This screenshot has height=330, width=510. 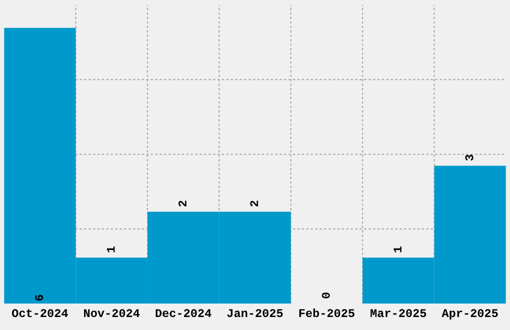 What do you see at coordinates (326, 313) in the screenshot?
I see `x-tick-label: Feb-2025` at bounding box center [326, 313].